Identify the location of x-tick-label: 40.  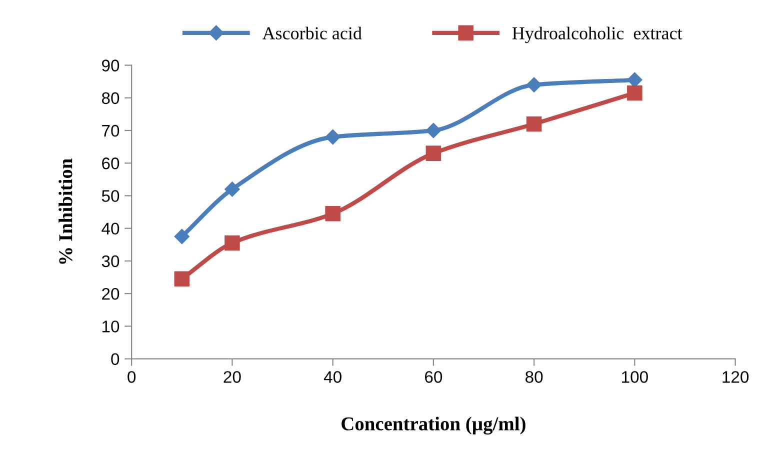
(333, 377).